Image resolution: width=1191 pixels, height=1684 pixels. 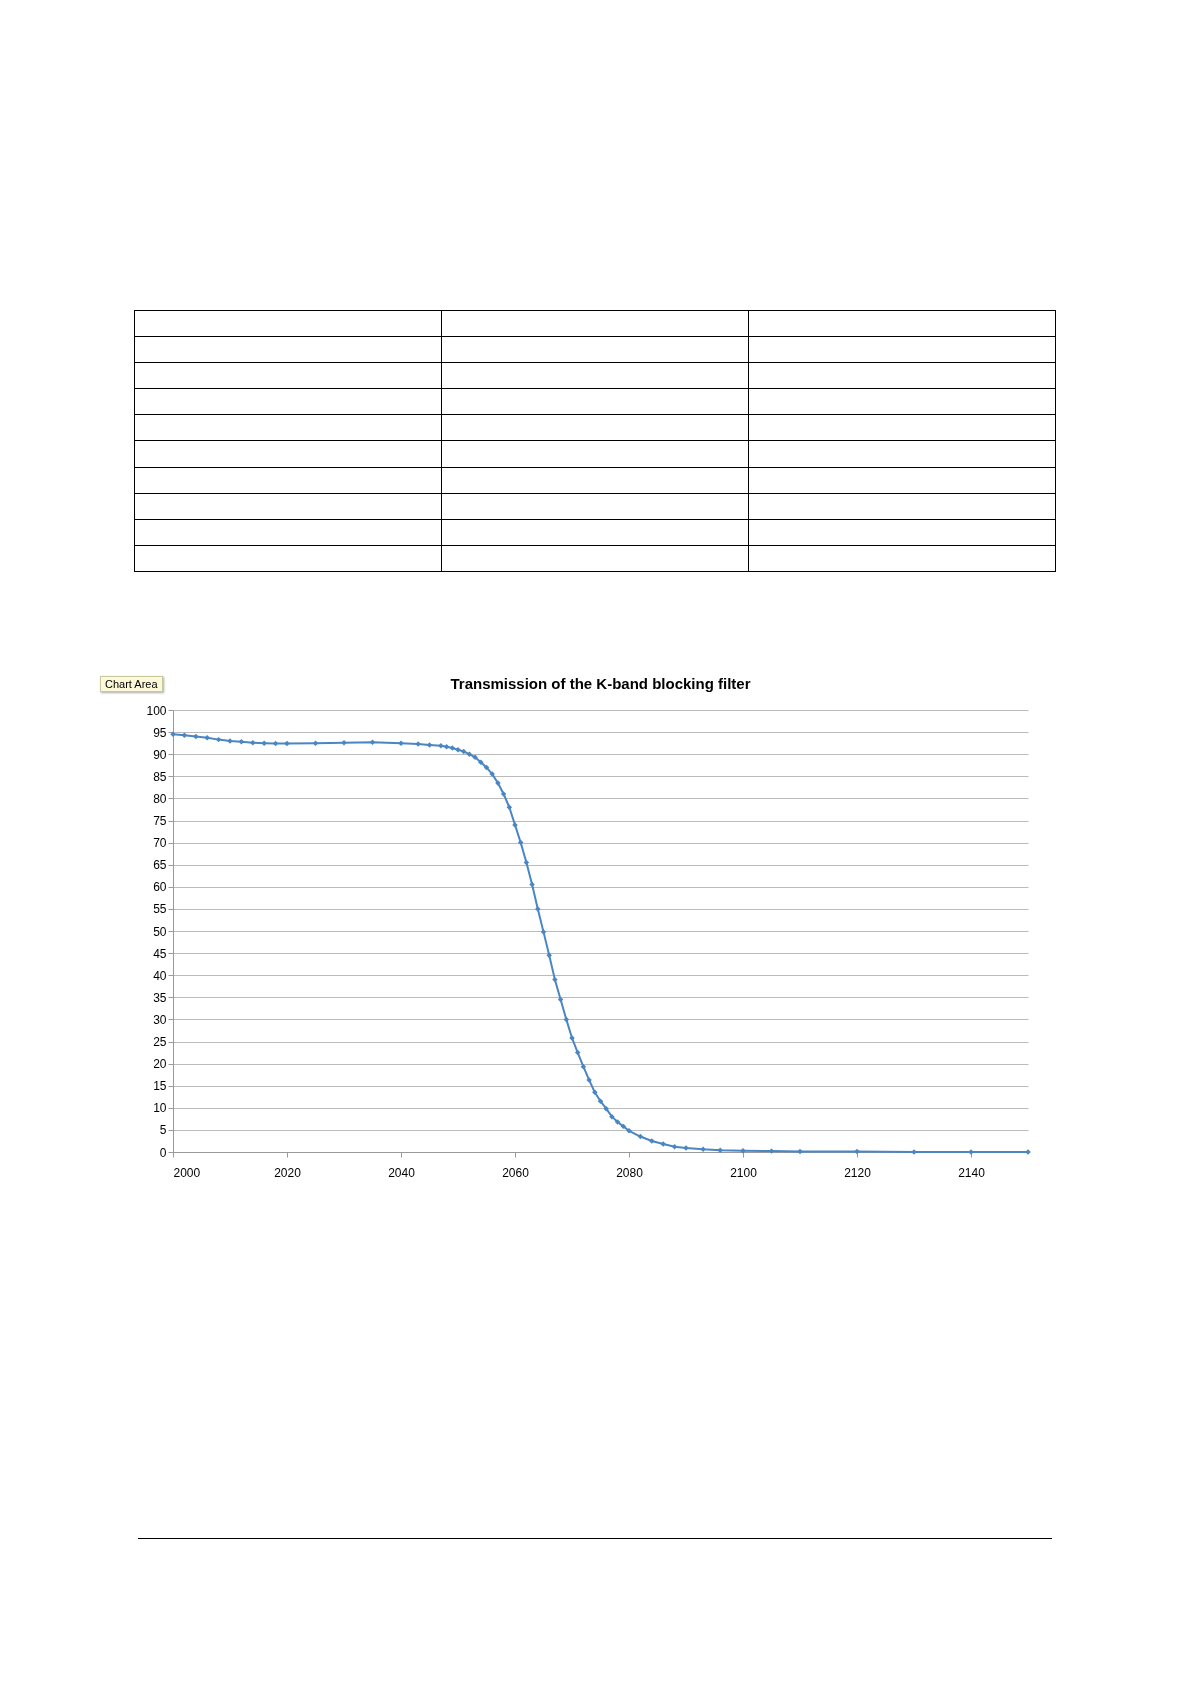 I want to click on y-tick-label: 65, so click(x=160, y=865).